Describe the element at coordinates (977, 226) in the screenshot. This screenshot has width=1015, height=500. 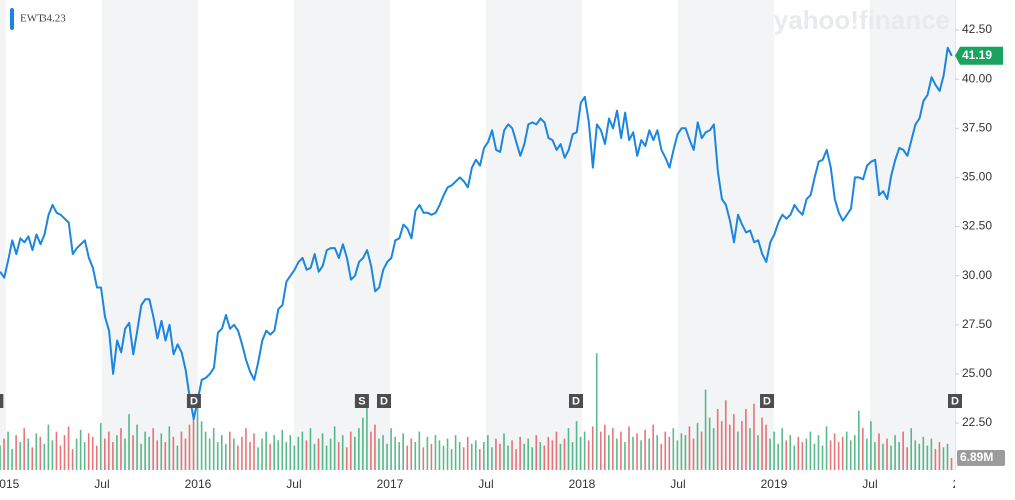
I see `y-tick-label: 32.50` at that location.